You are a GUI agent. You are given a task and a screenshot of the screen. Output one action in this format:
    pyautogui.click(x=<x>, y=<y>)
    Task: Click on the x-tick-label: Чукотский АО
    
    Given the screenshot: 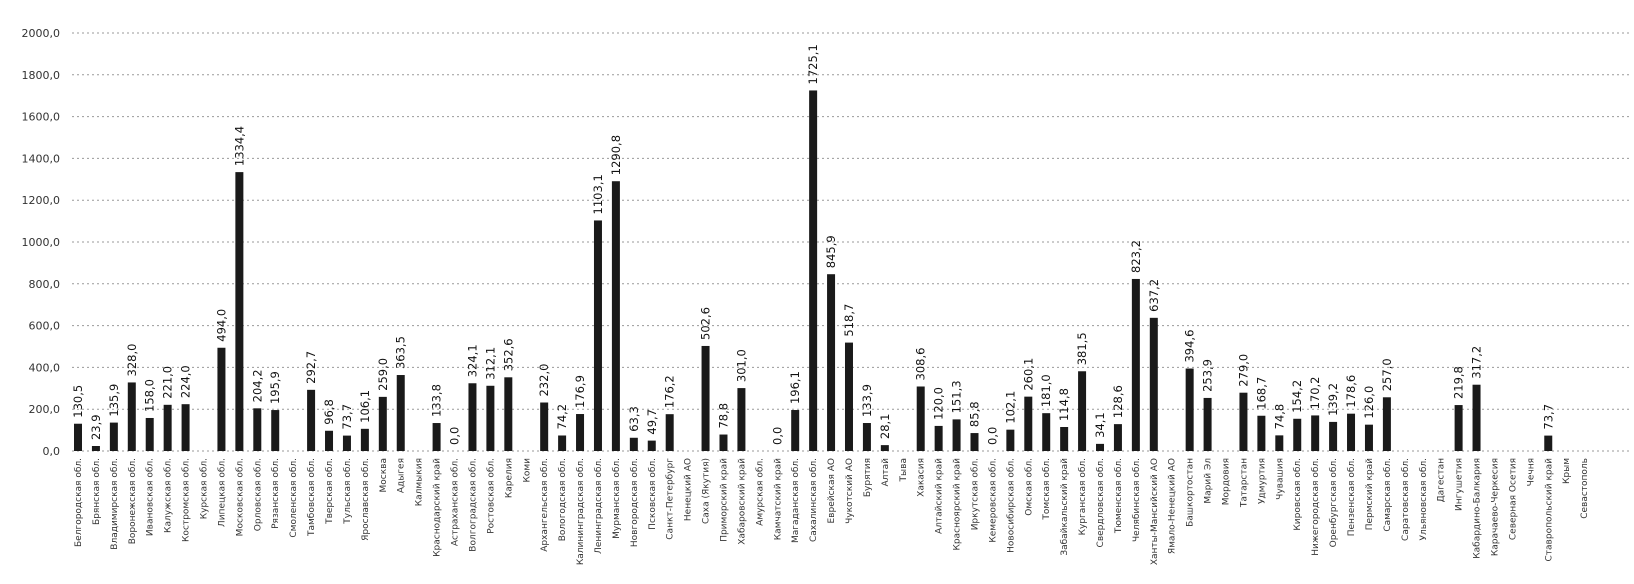 What is the action you would take?
    pyautogui.click(x=850, y=491)
    